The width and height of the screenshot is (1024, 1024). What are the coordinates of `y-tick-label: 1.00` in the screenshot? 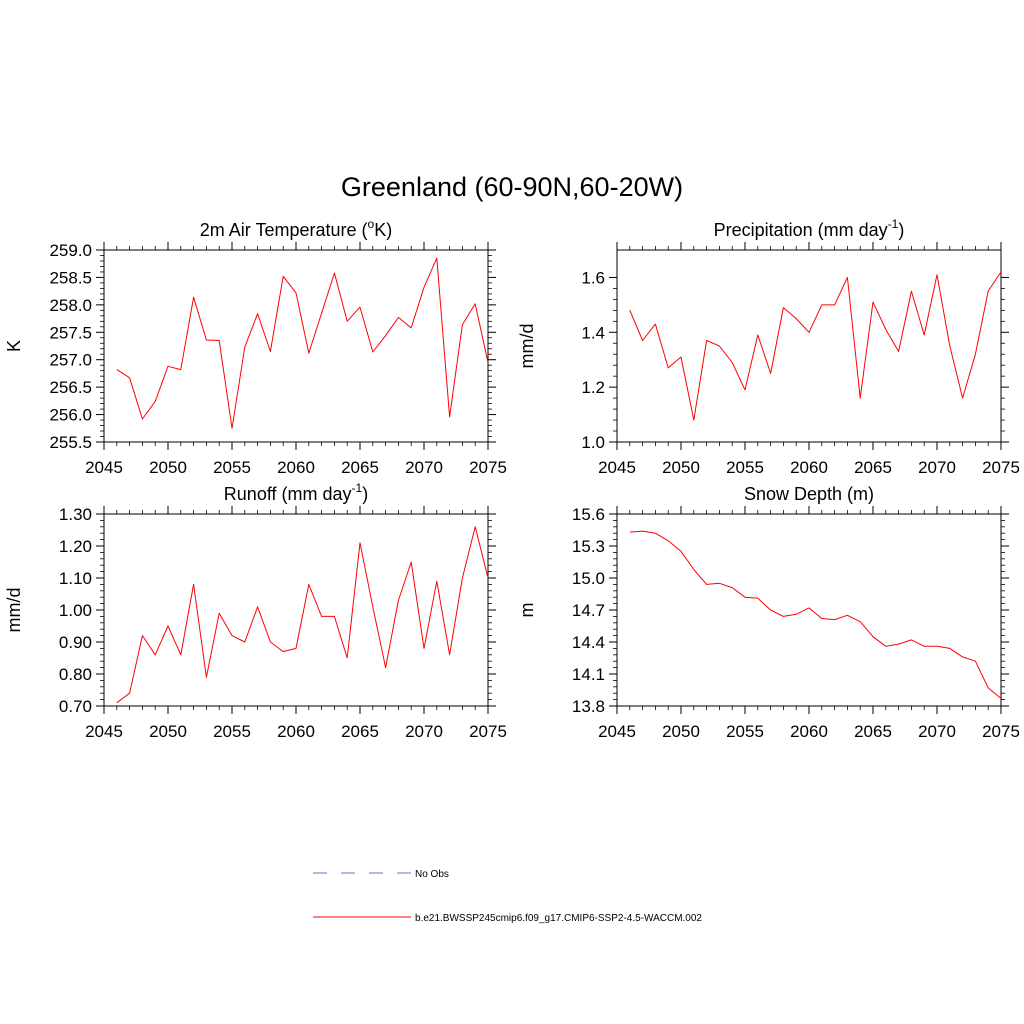 It's located at (75, 610).